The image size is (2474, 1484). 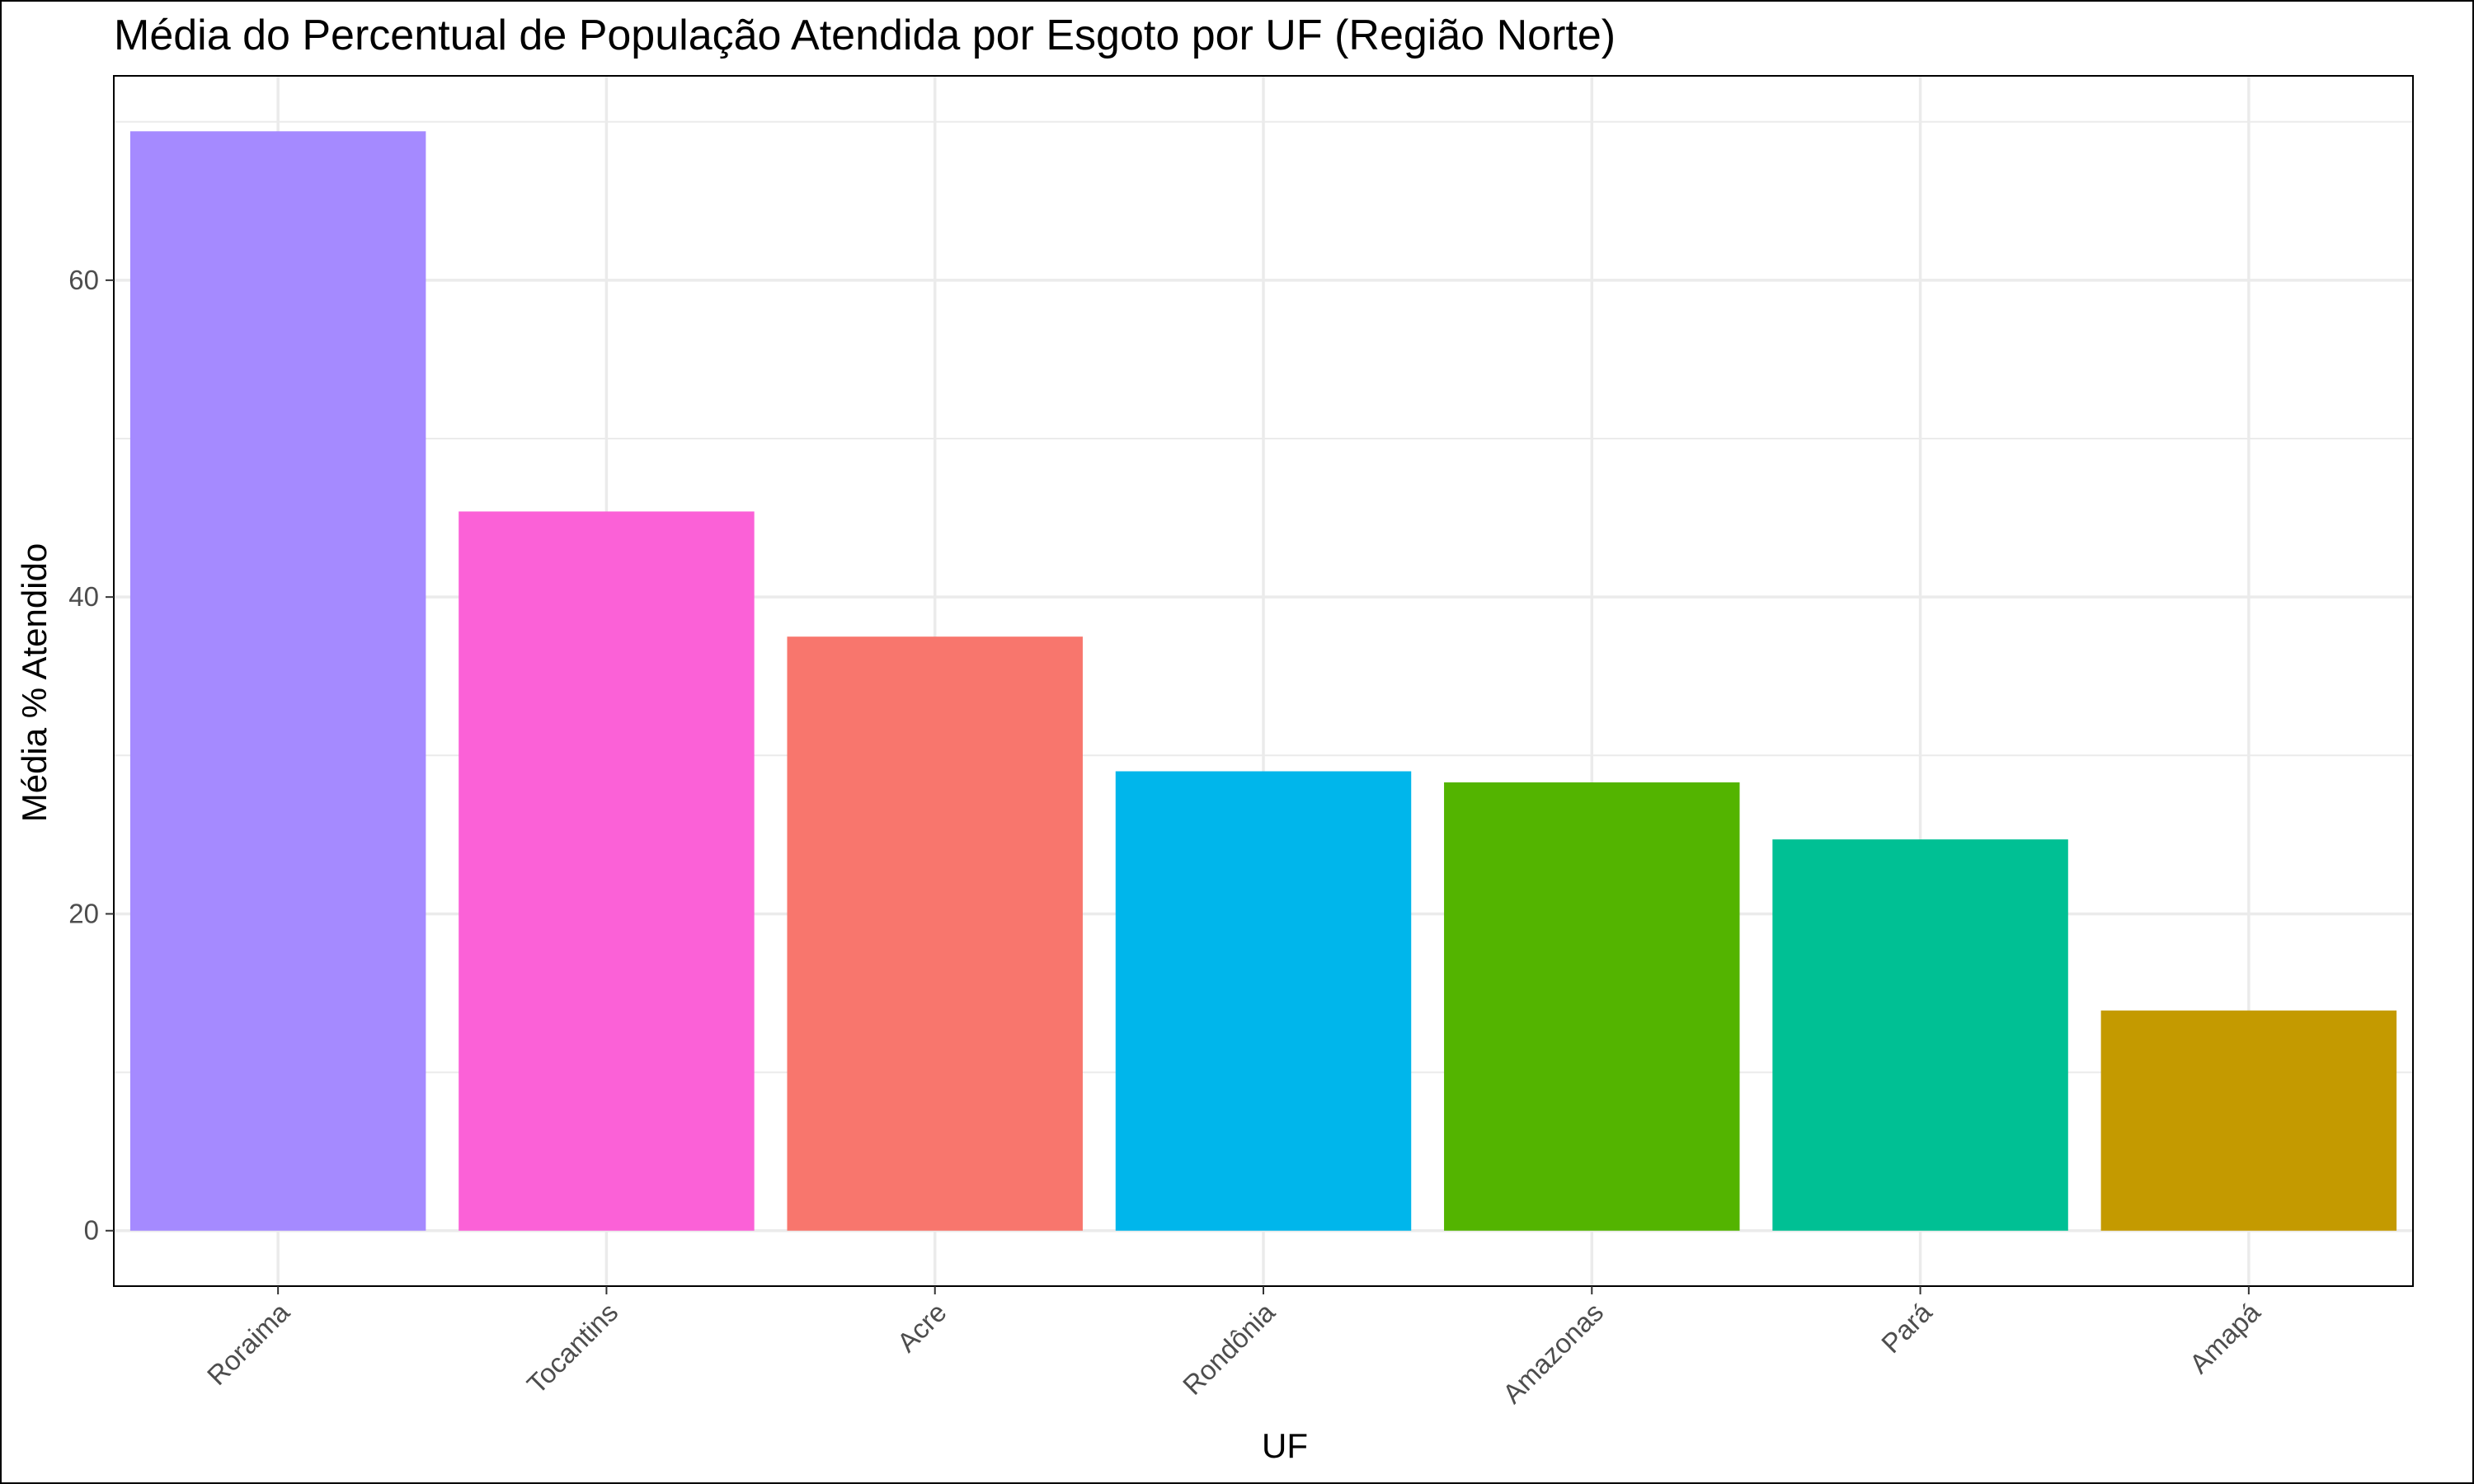 I want to click on x-tick-label: Amazonas, so click(x=1553, y=1353).